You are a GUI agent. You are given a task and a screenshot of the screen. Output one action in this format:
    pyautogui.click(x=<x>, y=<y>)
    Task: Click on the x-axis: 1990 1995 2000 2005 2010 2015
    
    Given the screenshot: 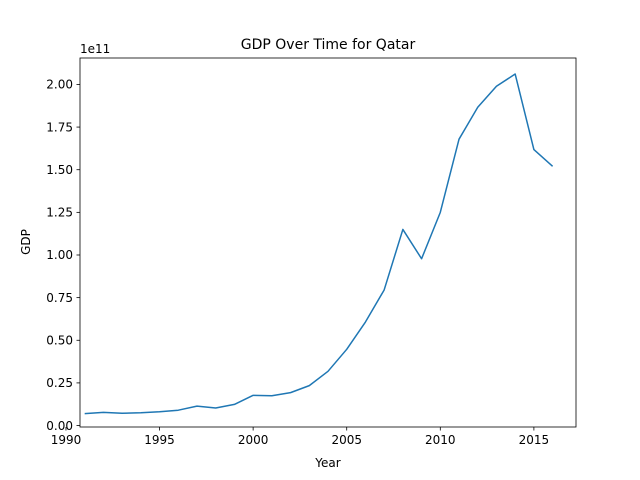 What is the action you would take?
    pyautogui.click(x=300, y=437)
    